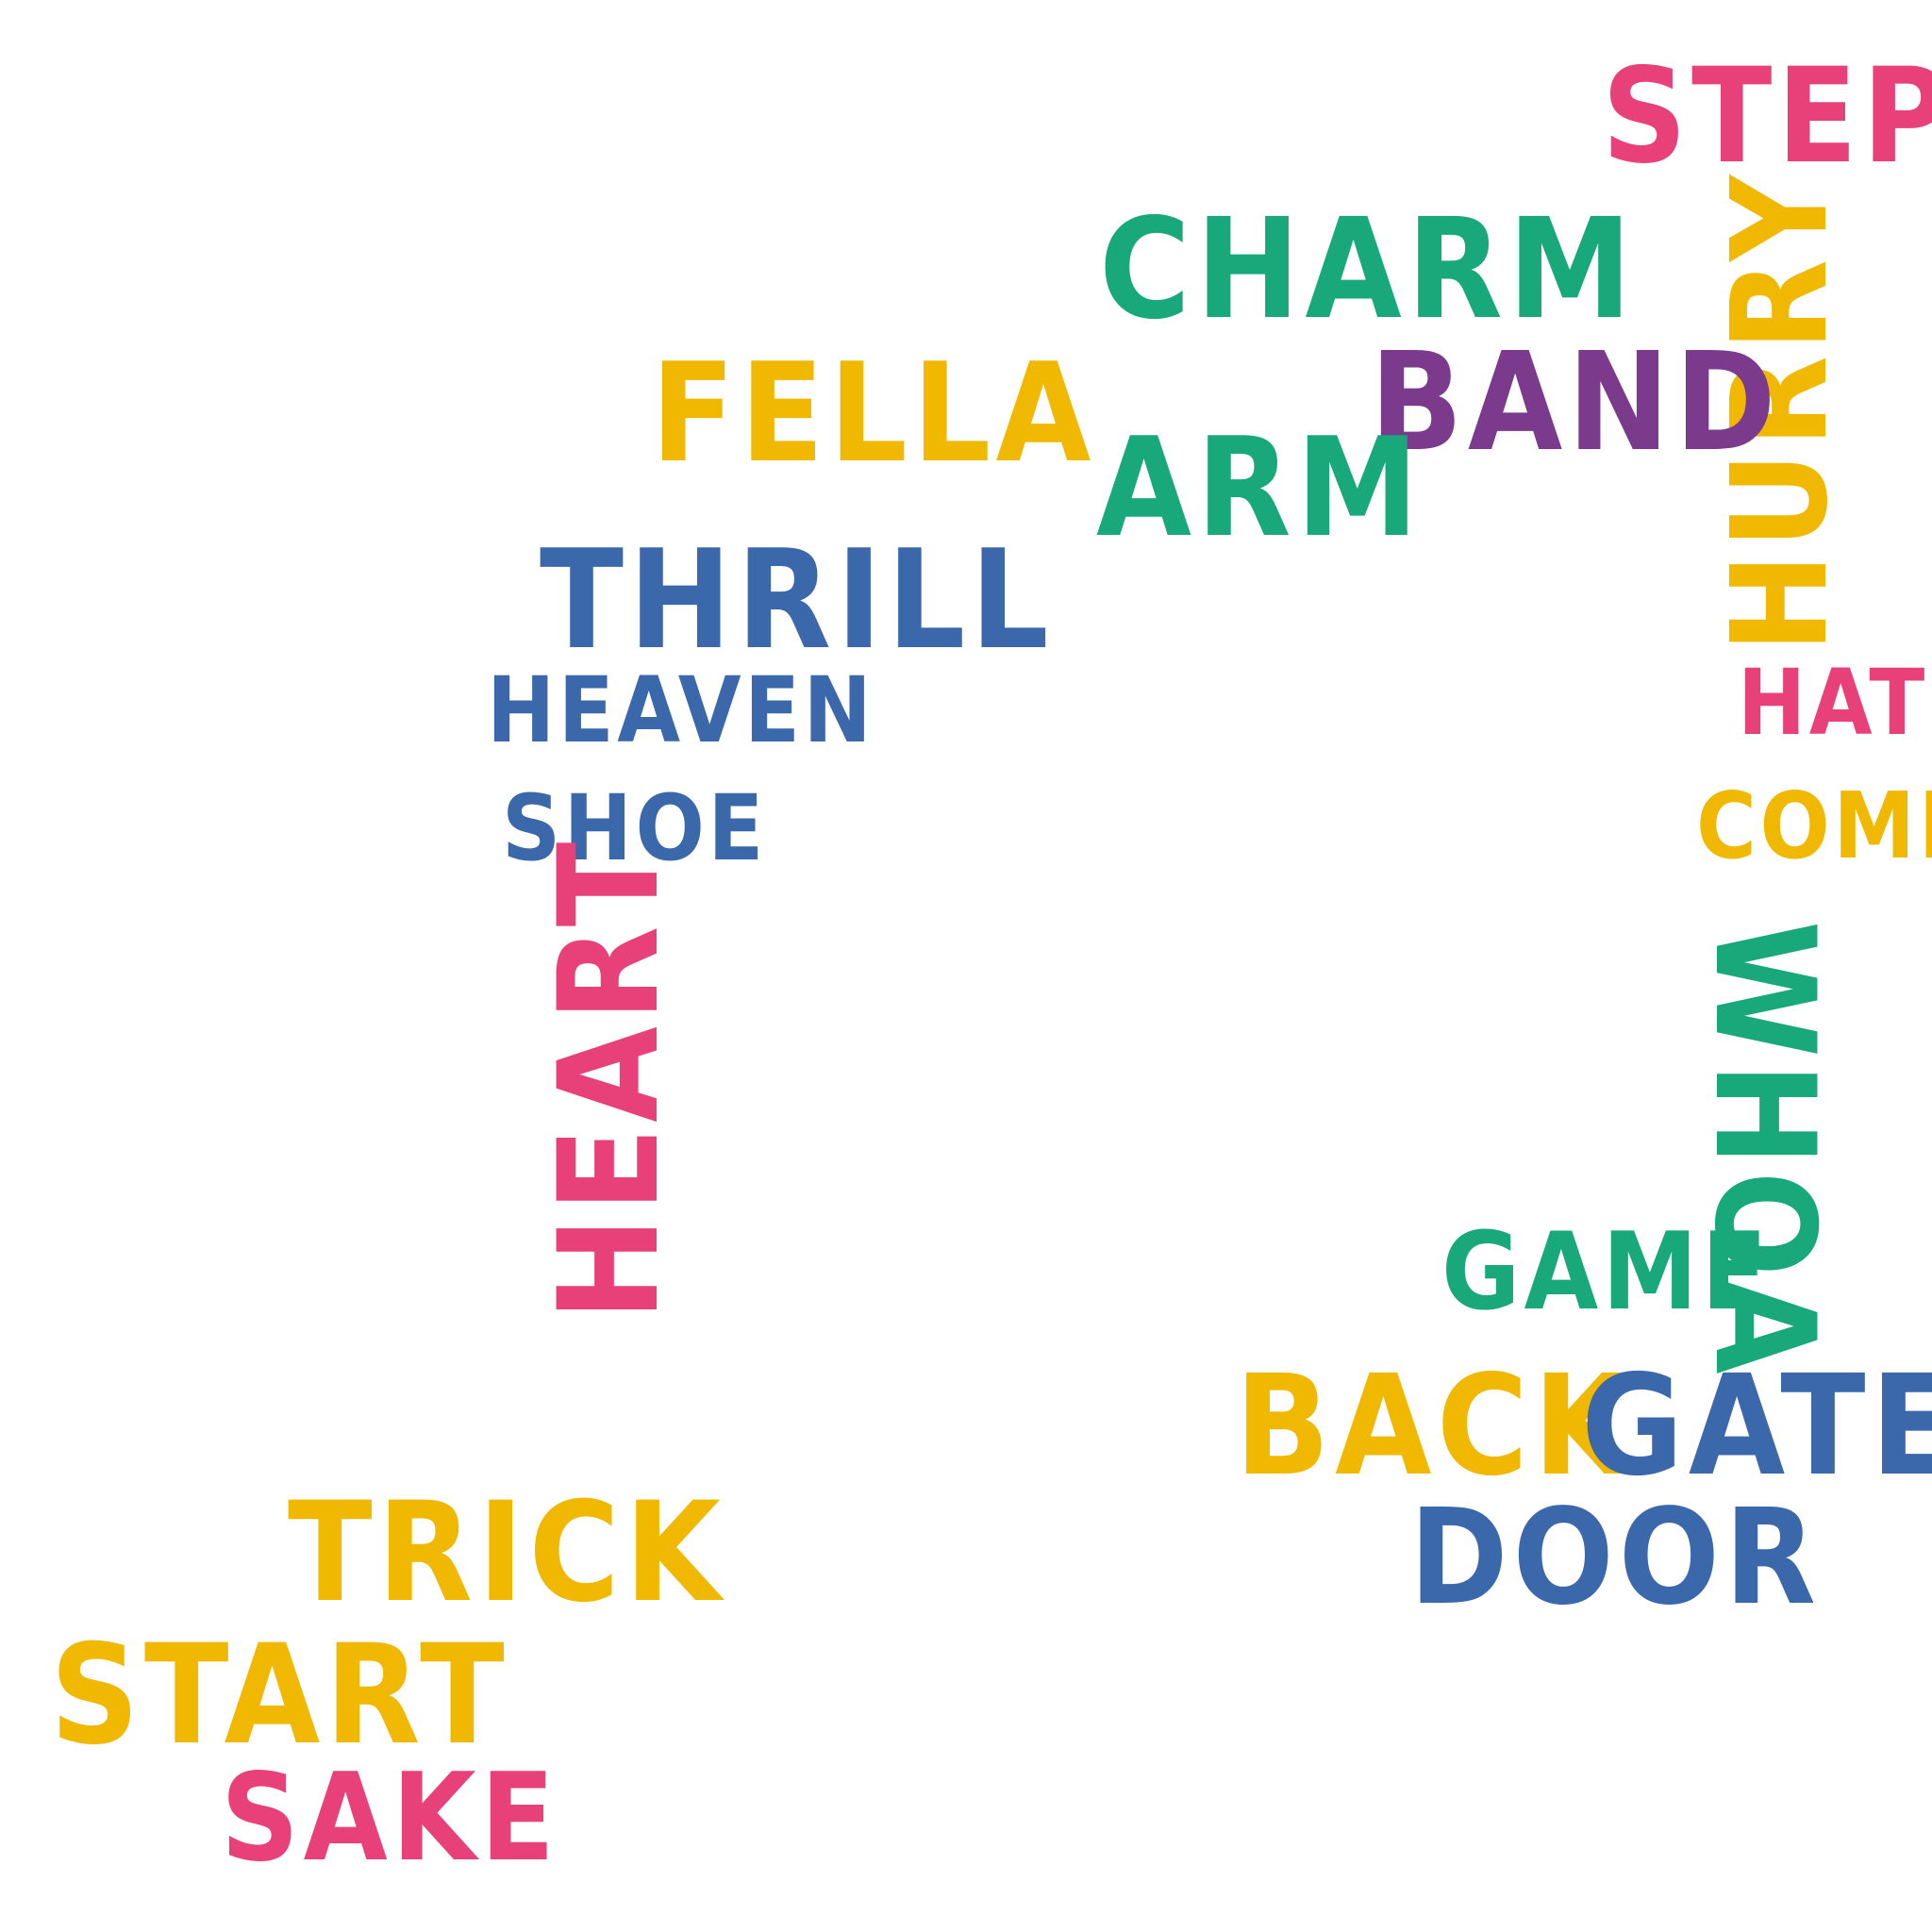 The image size is (1932, 1932). Describe the element at coordinates (1435, 1426) in the screenshot. I see `word-back: BACK` at that location.